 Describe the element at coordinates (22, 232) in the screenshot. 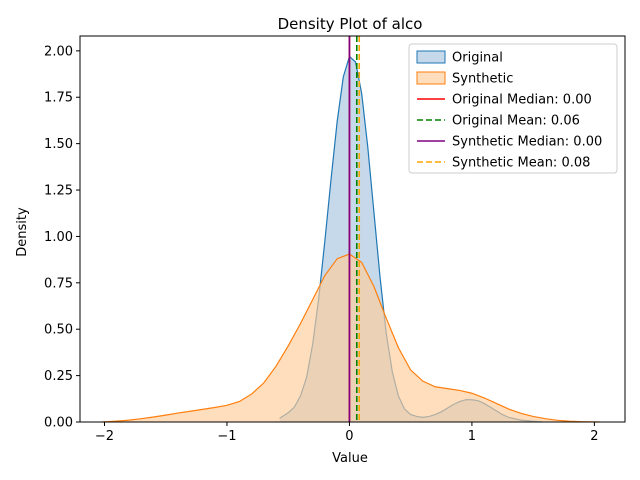

I see `y-axis-label: Density` at that location.